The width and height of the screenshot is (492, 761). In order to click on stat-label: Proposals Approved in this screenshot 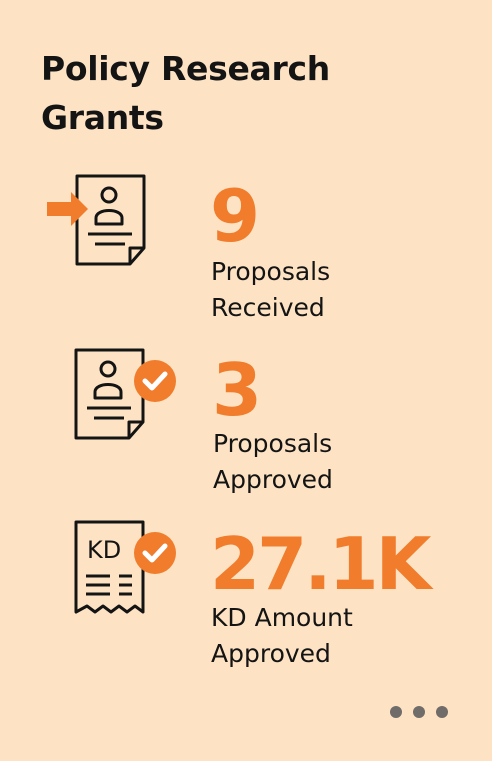, I will do `click(273, 462)`.